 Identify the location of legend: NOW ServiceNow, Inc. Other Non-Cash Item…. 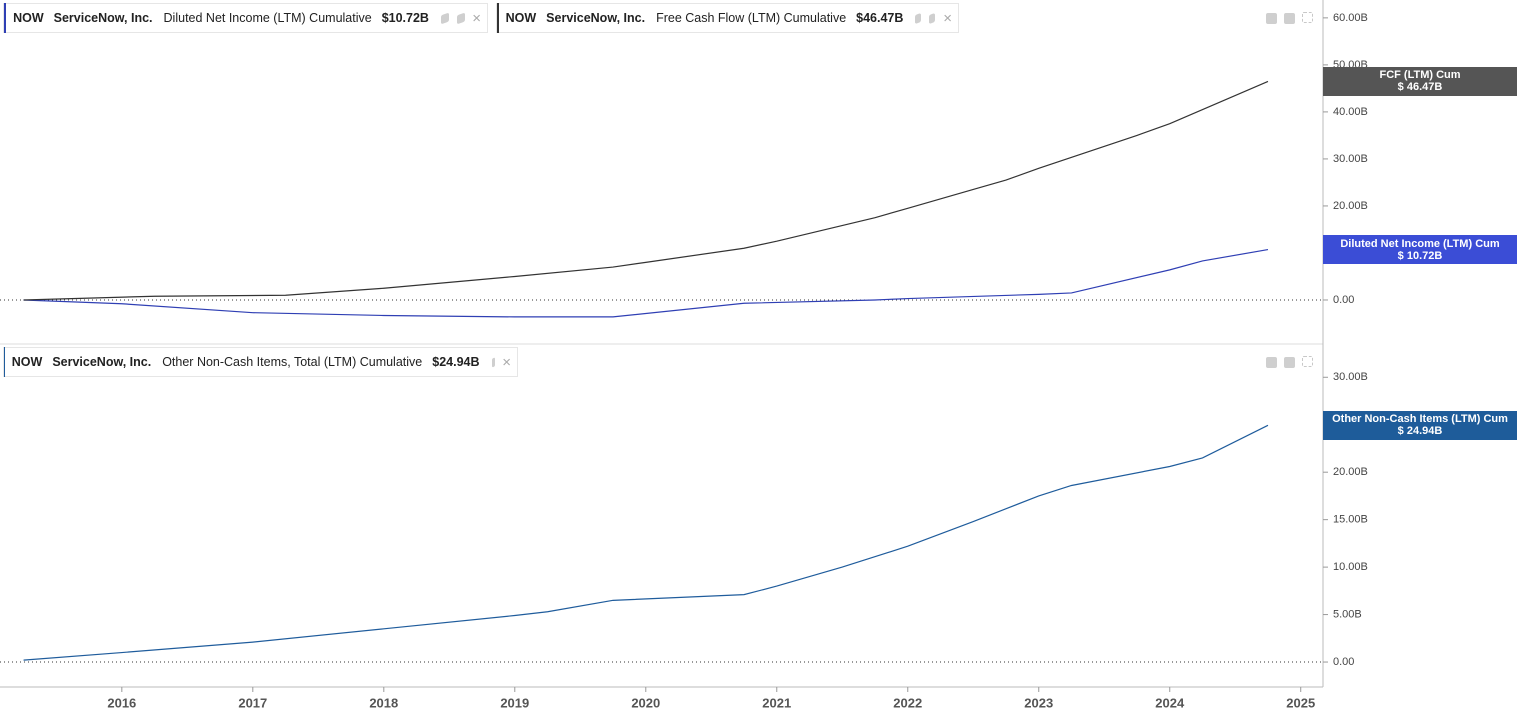
(260, 362).